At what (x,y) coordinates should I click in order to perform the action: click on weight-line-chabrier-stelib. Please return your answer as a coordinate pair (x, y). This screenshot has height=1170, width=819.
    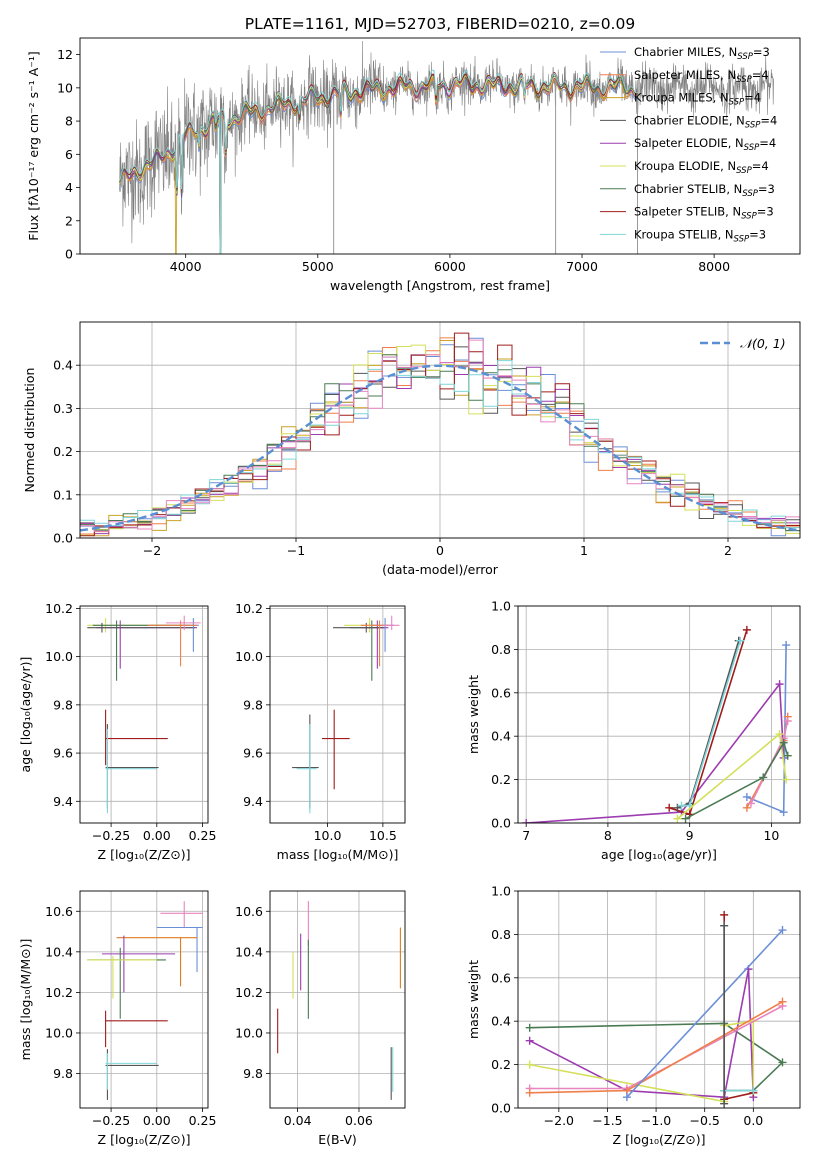
    Looking at the image, I should click on (737, 780).